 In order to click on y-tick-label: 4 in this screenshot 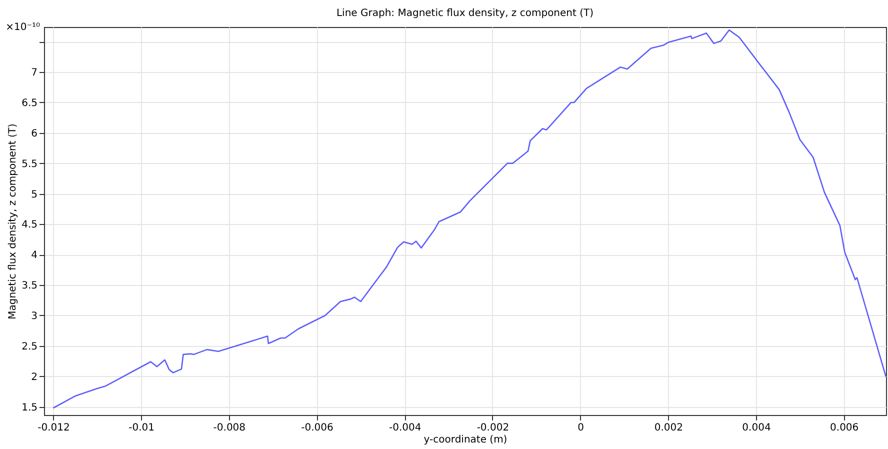, I will do `click(34, 256)`.